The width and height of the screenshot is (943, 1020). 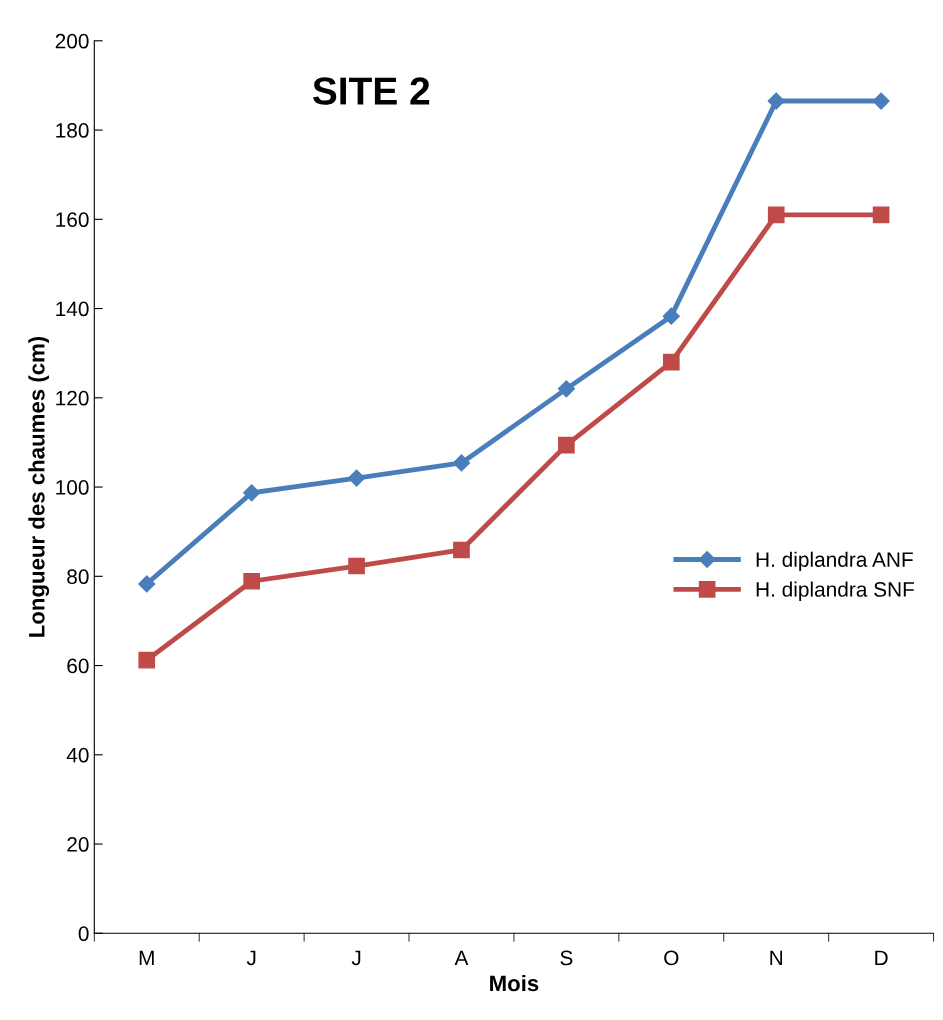 I want to click on y-tick-label: 140, so click(x=72, y=309).